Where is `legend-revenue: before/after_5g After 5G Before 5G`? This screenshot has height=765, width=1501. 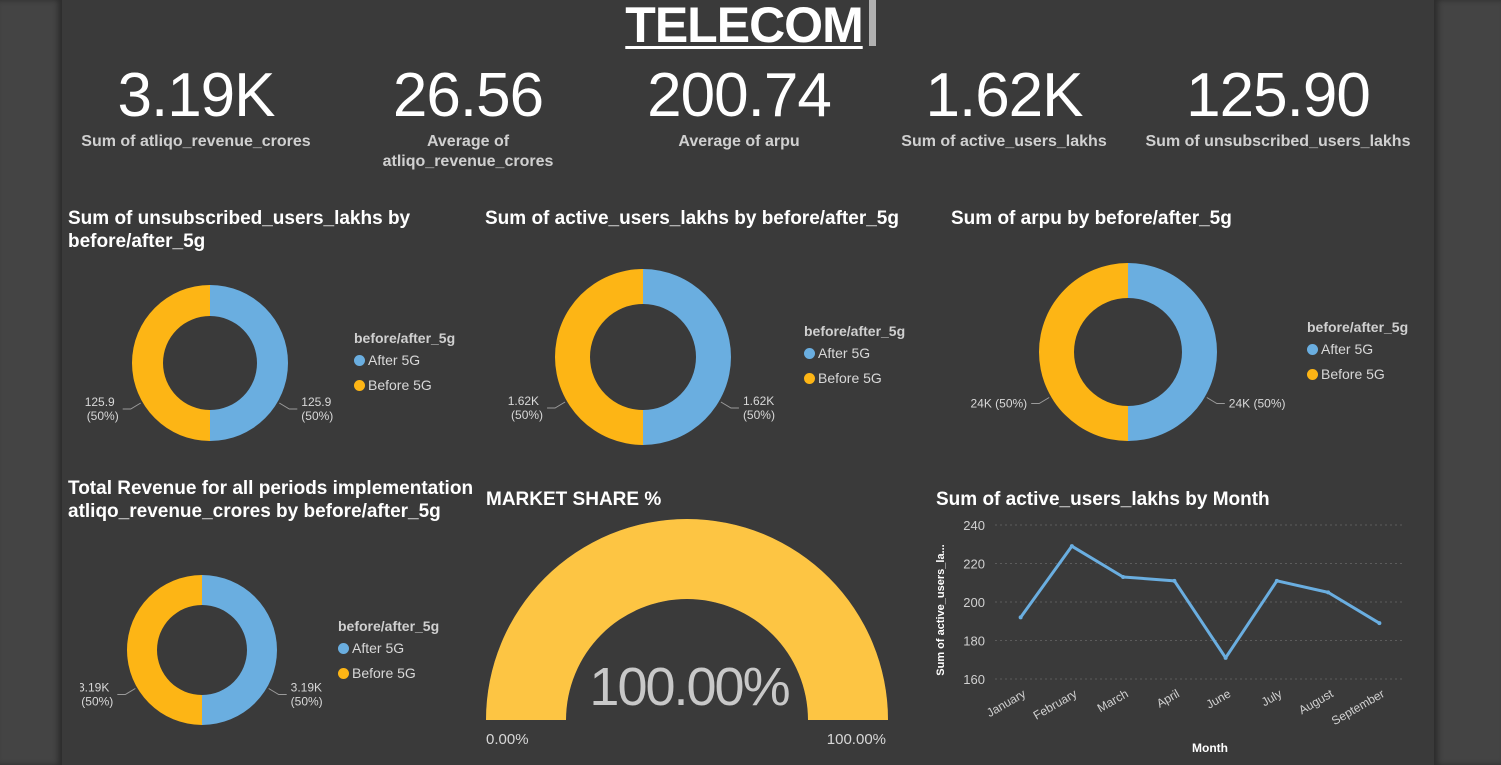 legend-revenue: before/after_5g After 5G Before 5G is located at coordinates (388, 654).